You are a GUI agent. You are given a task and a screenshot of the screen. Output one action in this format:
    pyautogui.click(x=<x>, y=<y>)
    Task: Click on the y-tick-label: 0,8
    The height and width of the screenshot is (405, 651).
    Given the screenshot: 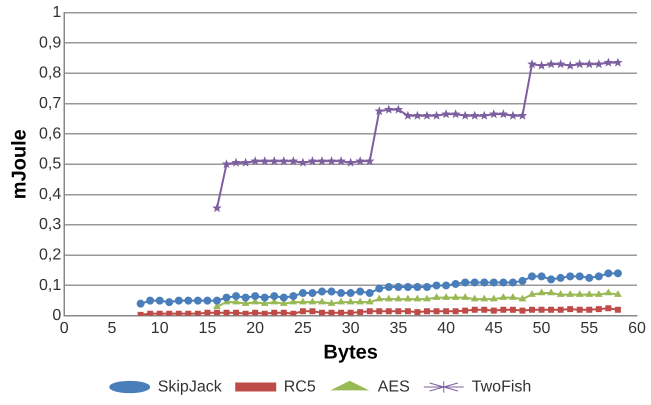 What is the action you would take?
    pyautogui.click(x=50, y=73)
    